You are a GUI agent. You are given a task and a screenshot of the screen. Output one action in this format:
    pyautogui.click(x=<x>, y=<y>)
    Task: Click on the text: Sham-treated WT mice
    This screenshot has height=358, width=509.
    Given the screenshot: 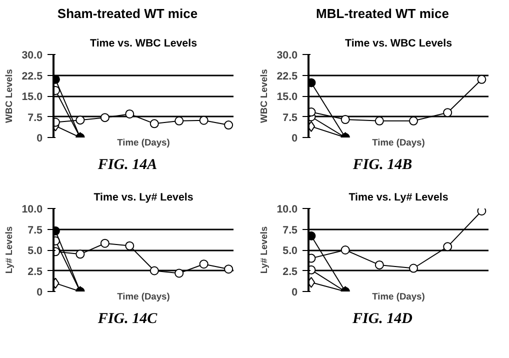 What is the action you would take?
    pyautogui.click(x=127, y=14)
    